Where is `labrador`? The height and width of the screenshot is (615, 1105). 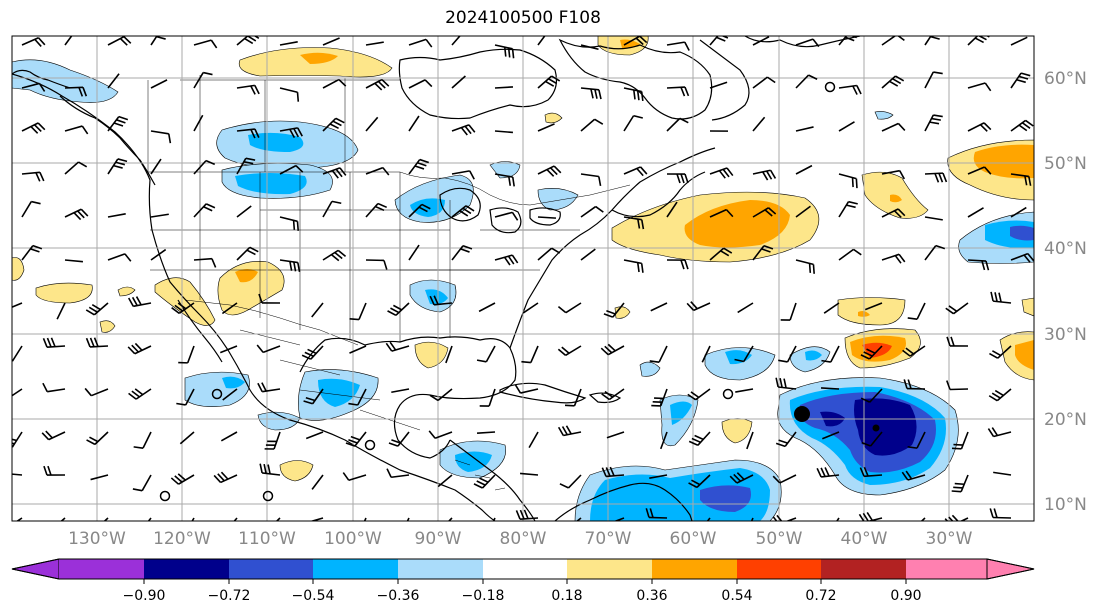
labrador is located at coordinates (724, 80).